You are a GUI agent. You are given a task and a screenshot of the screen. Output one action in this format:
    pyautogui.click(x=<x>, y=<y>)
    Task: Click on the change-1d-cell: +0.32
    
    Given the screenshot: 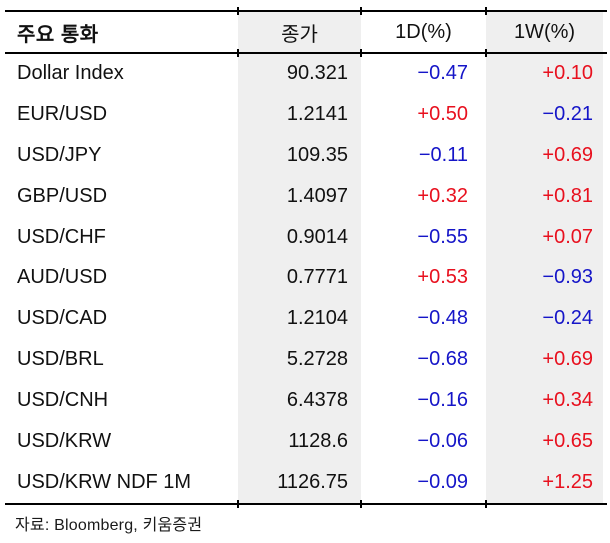 What is the action you would take?
    pyautogui.click(x=442, y=195)
    